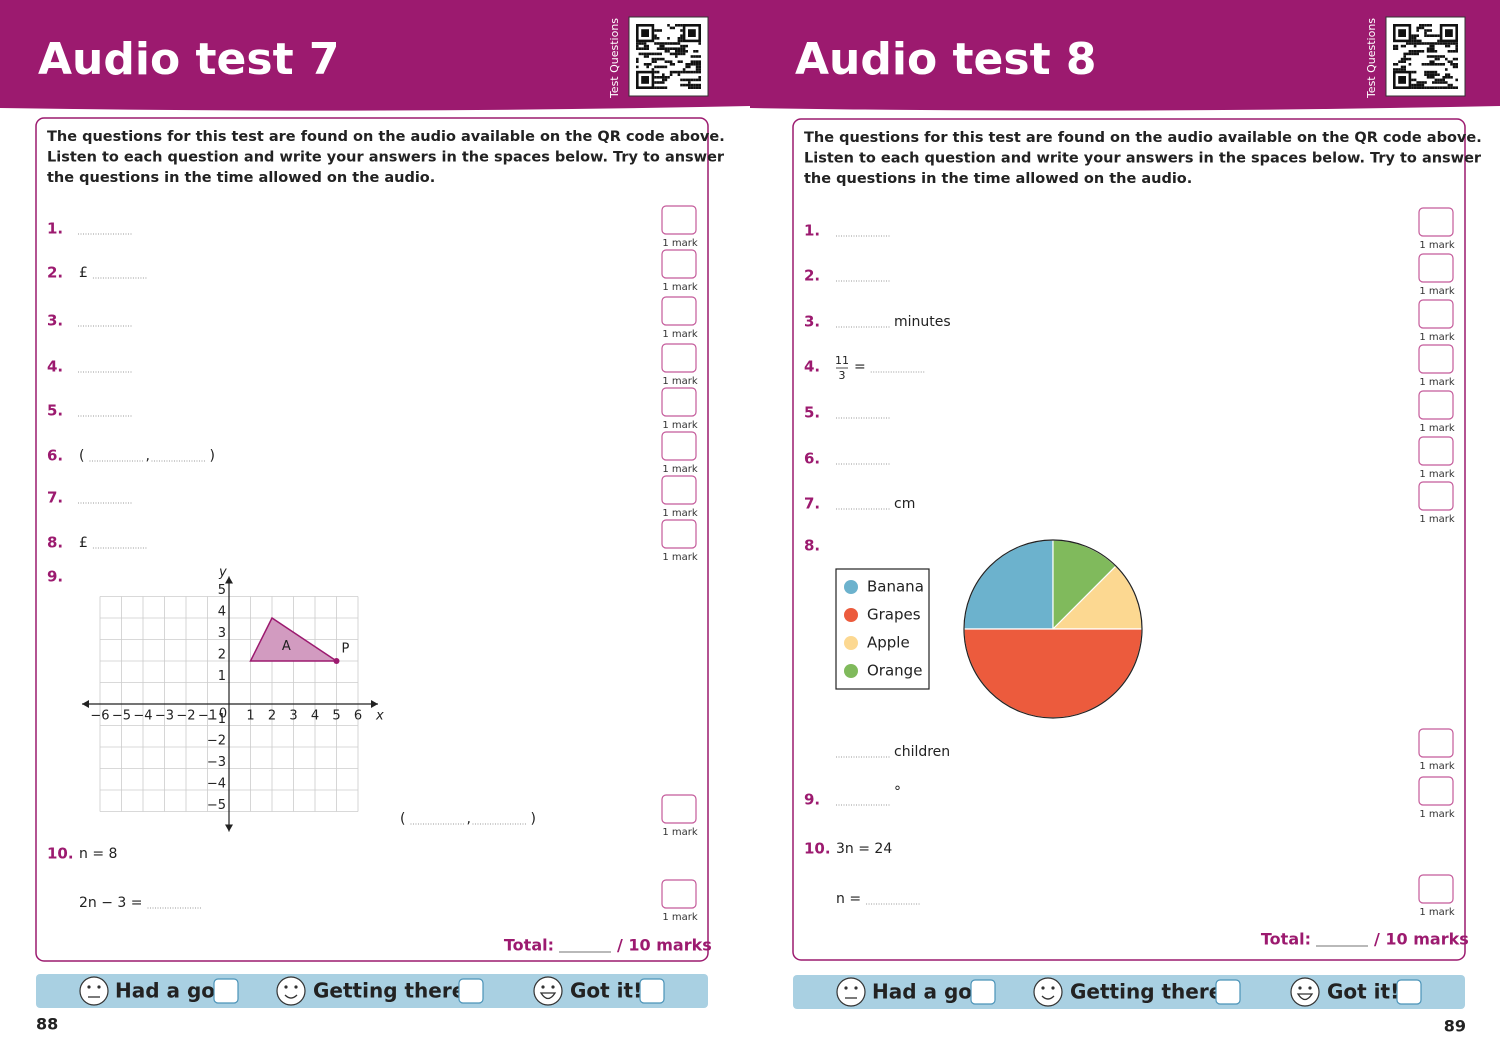  I want to click on question-number: 7., so click(55, 498).